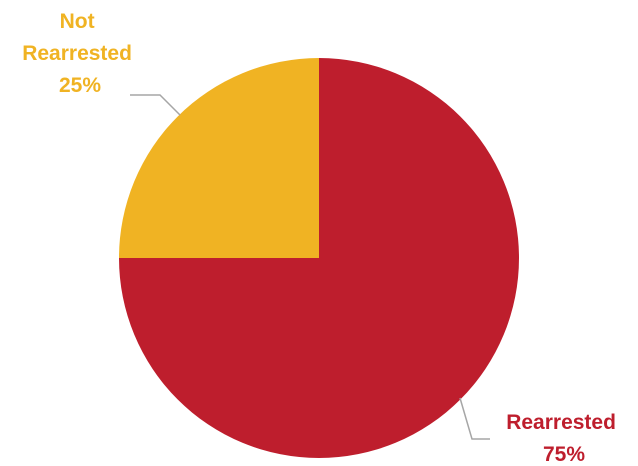 The width and height of the screenshot is (638, 466). I want to click on label-rearrested: Rearrested 75%, so click(564, 438).